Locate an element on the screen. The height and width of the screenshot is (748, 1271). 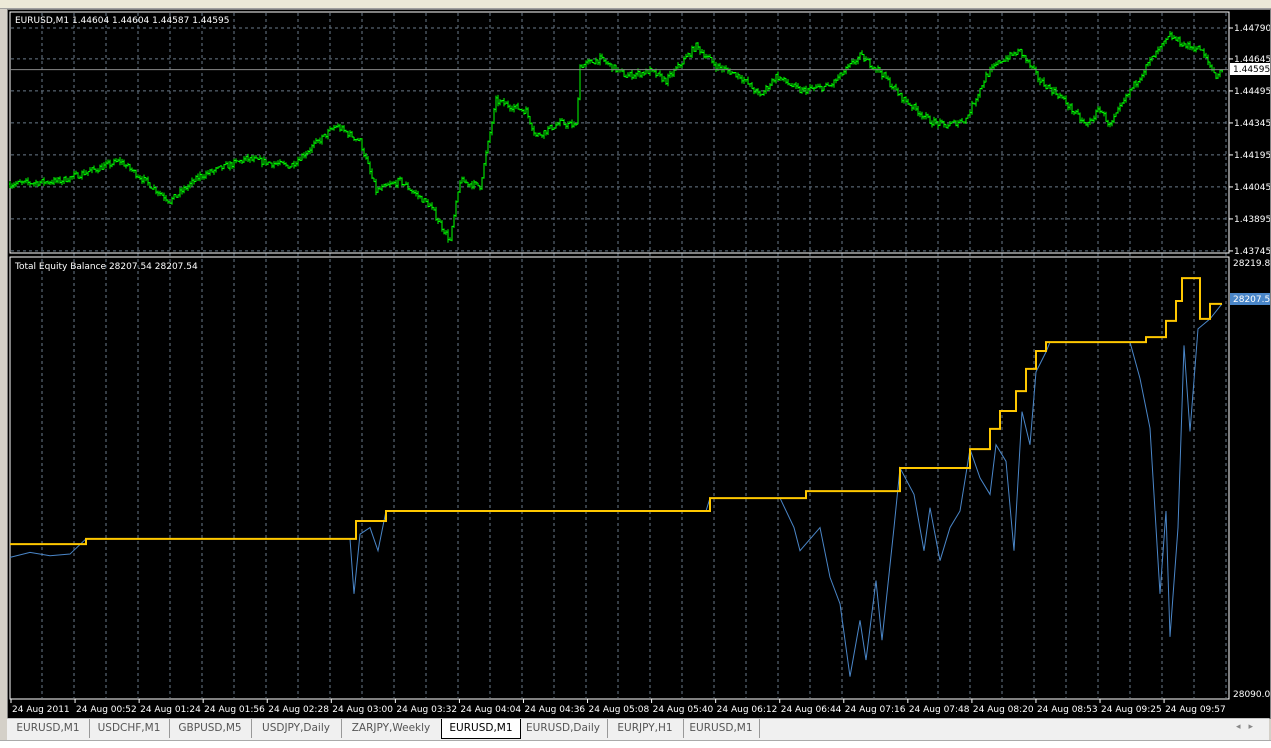
price-tick-label: 1.43895 is located at coordinates (1252, 220).